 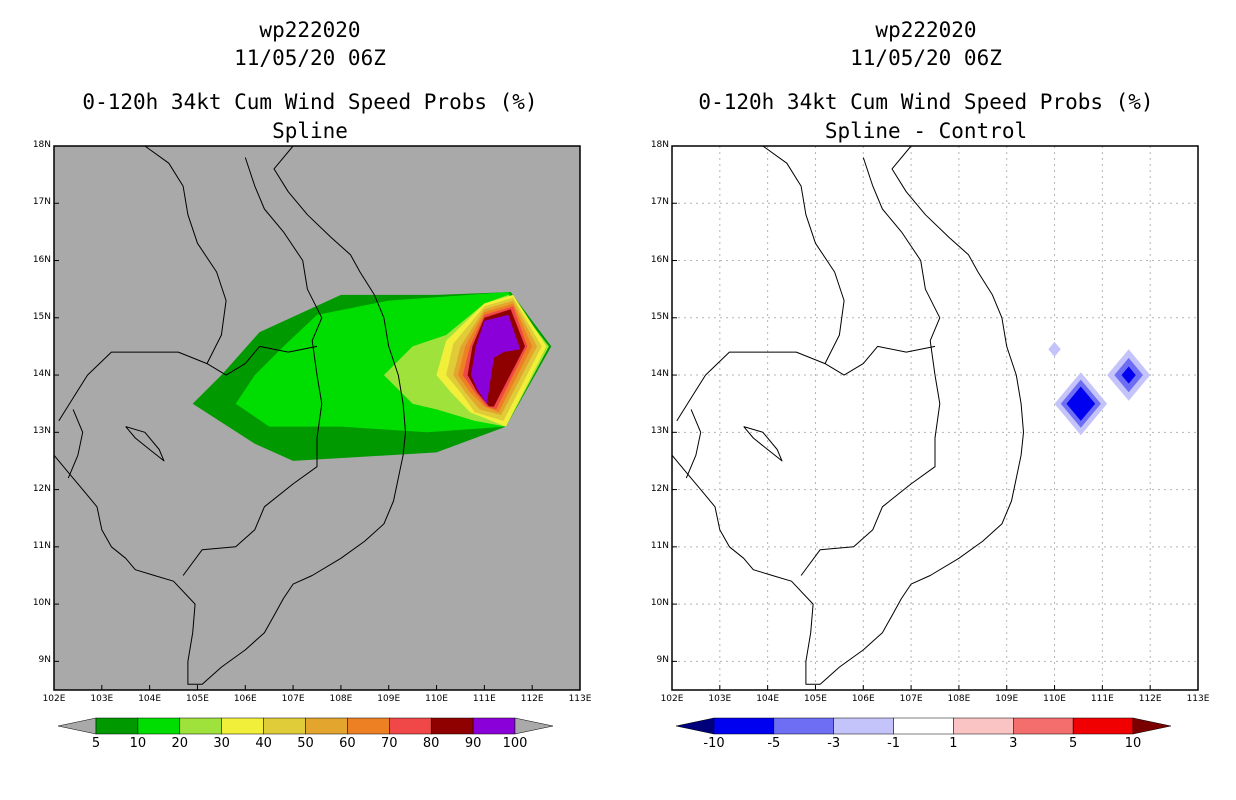 What do you see at coordinates (293, 699) in the screenshot?
I see `left-x-tick-label: 107E` at bounding box center [293, 699].